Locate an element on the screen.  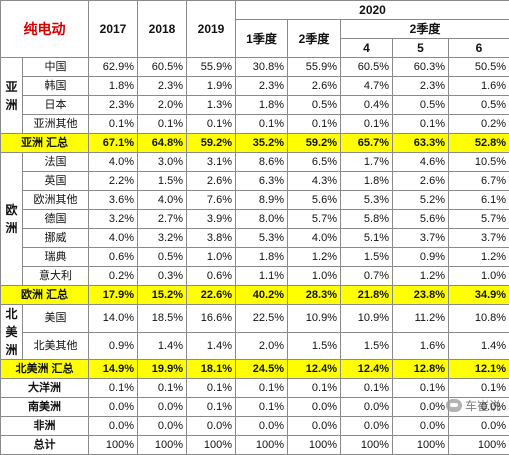
value-cell: 63.3% is located at coordinates (421, 143).